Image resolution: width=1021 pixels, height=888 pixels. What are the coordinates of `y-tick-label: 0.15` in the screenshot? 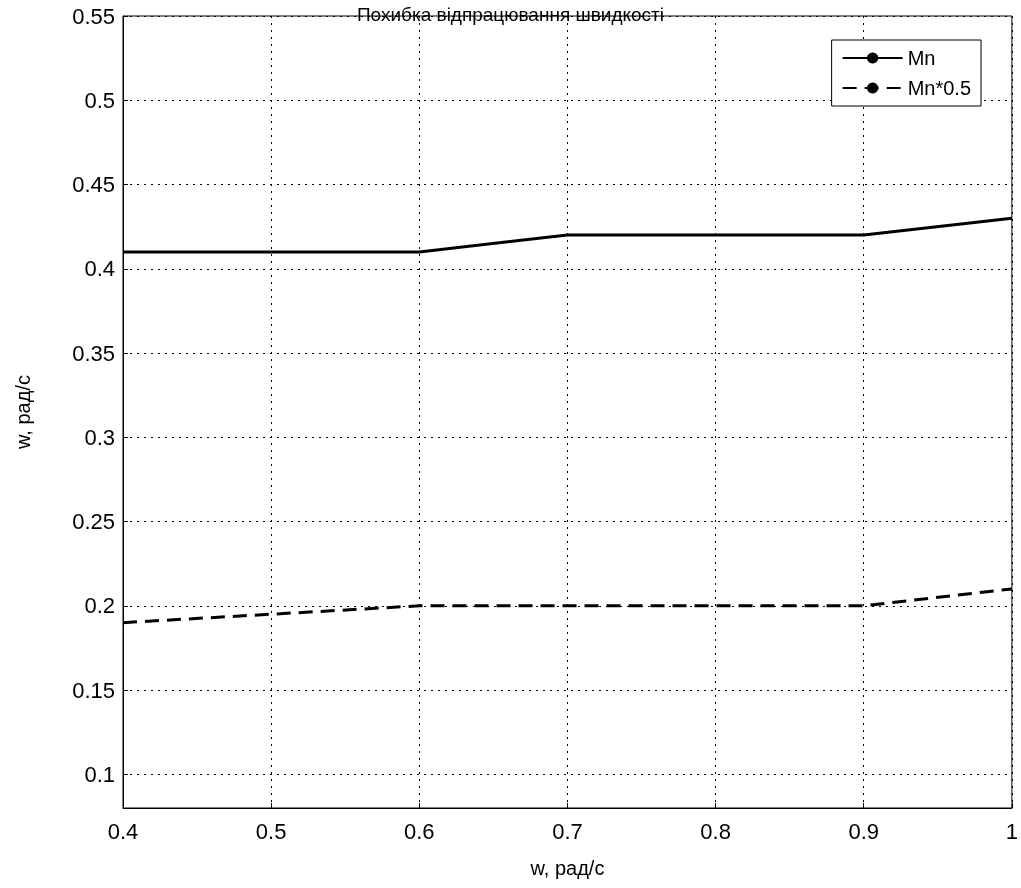 It's located at (93, 690).